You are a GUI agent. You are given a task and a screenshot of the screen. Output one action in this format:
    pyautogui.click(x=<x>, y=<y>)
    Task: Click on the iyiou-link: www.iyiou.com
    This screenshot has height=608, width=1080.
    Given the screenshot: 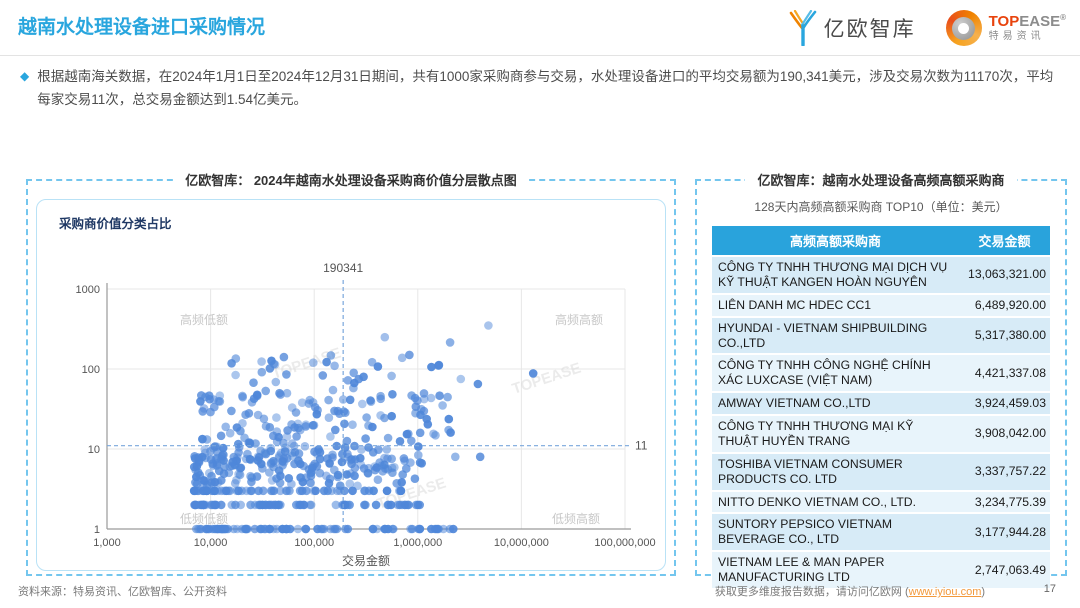 What is the action you would take?
    pyautogui.click(x=945, y=592)
    